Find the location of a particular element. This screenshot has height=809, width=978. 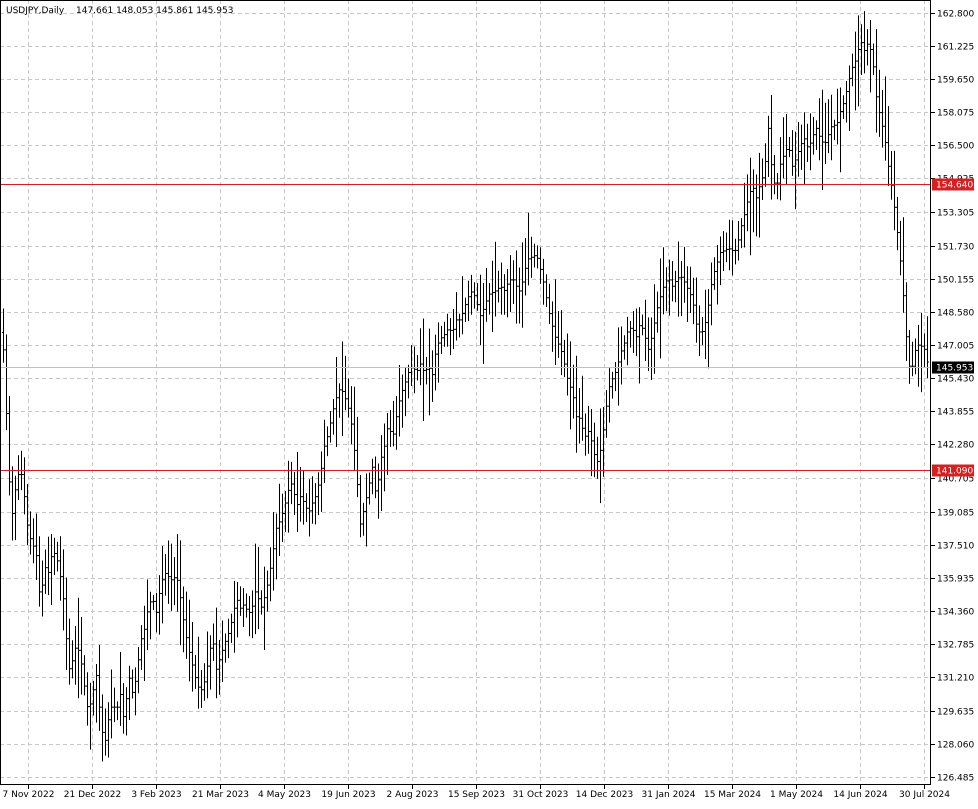

x-tick-label: 3 Feb 2023 is located at coordinates (156, 795).